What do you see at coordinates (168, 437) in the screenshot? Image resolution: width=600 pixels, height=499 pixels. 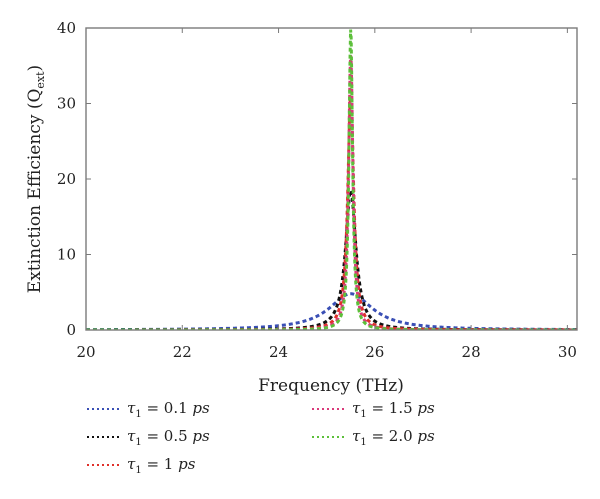 I see `legend-label: τ1 = 0.5 ps` at bounding box center [168, 437].